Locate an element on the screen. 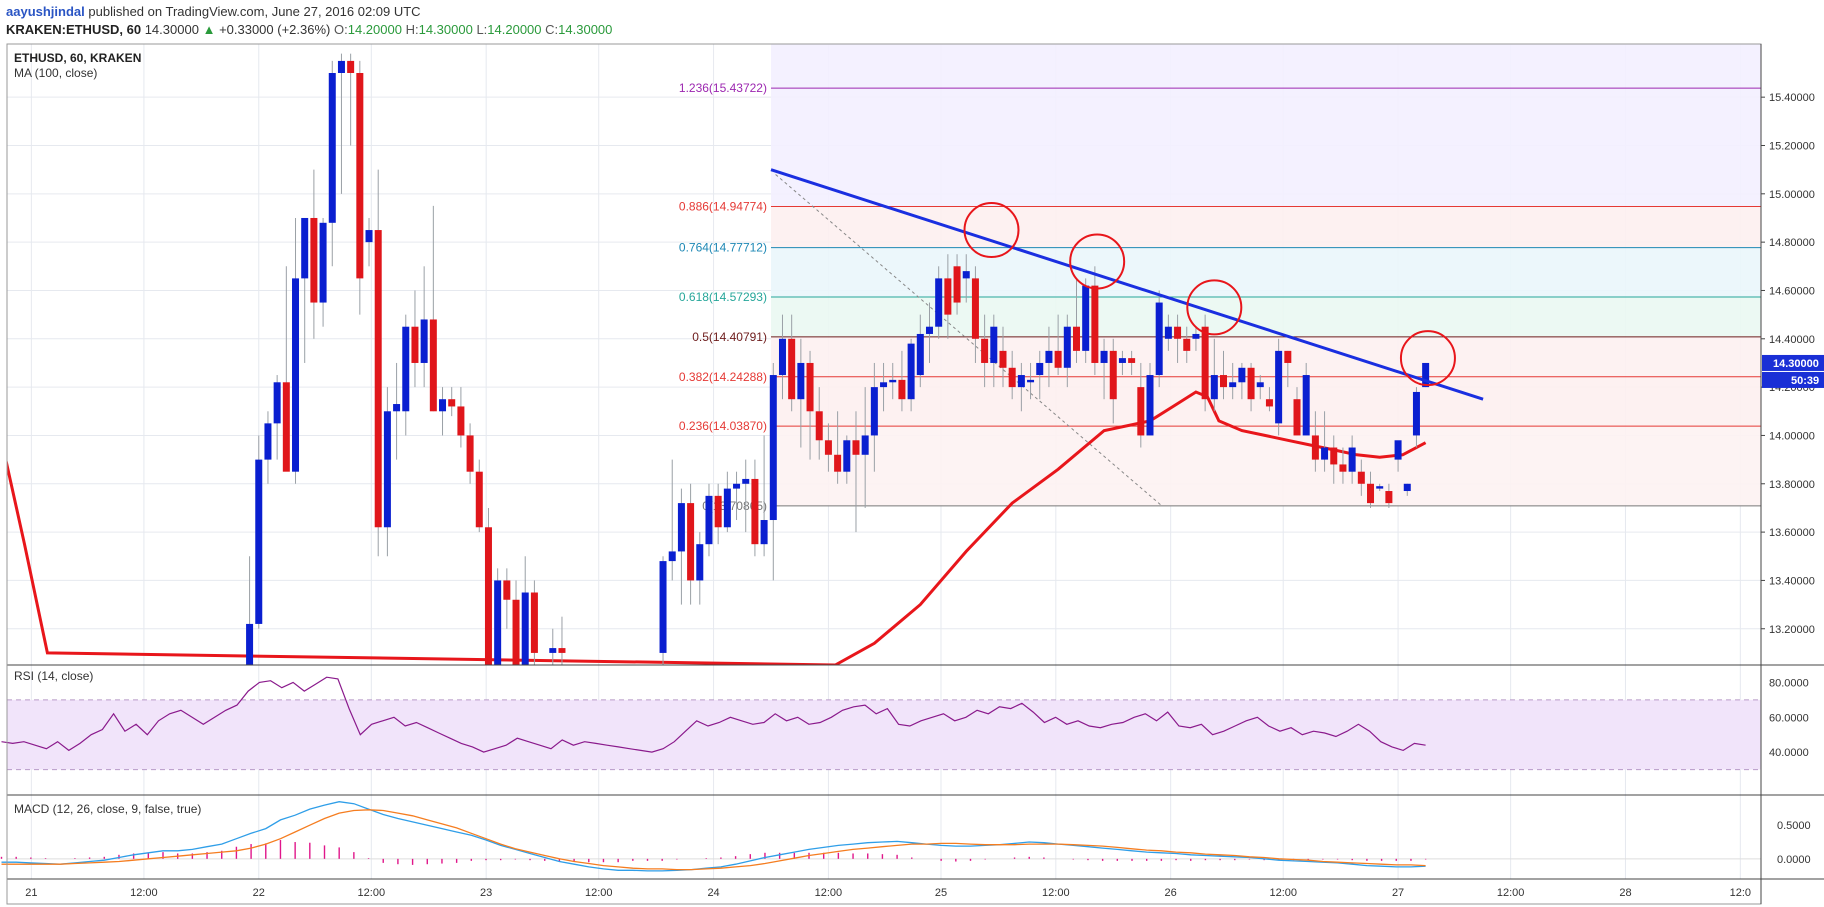 The width and height of the screenshot is (1824, 907). fib-level-label: 0.886(14.94774) is located at coordinates (723, 206).